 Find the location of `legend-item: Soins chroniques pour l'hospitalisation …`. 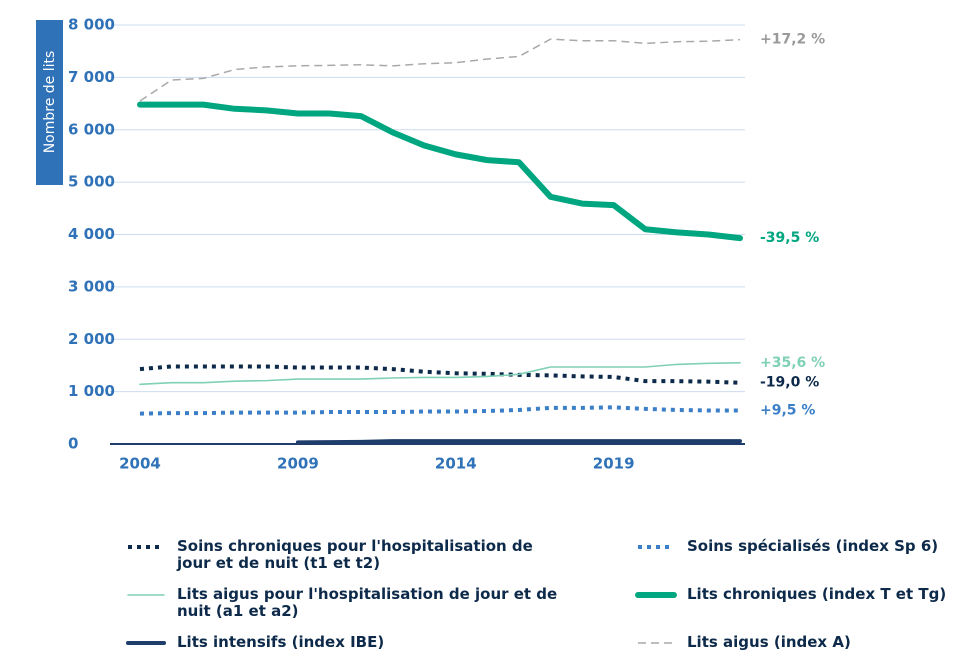

legend-item: Soins chroniques pour l'hospitalisation … is located at coordinates (350, 555).